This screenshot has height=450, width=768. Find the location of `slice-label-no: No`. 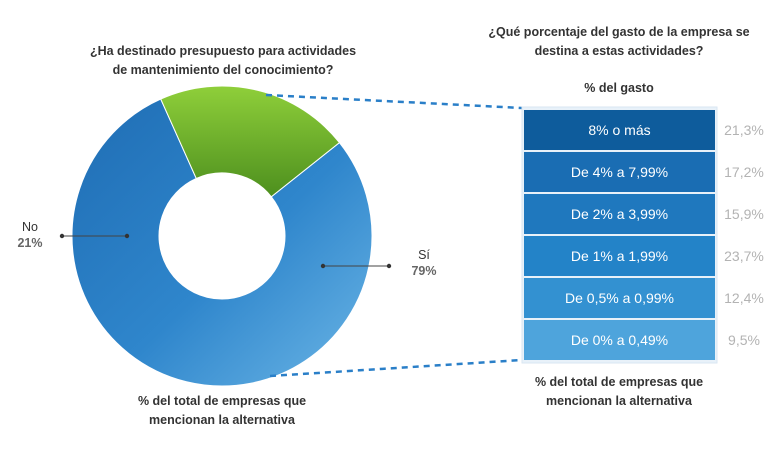

slice-label-no: No is located at coordinates (30, 227).